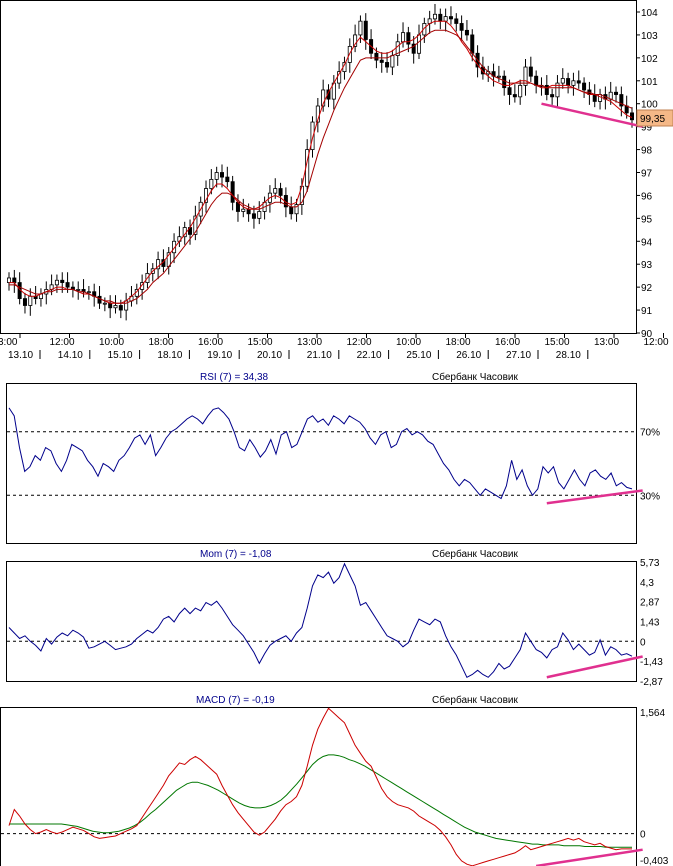  I want to click on price-y-tick-label: 103, so click(649, 36).